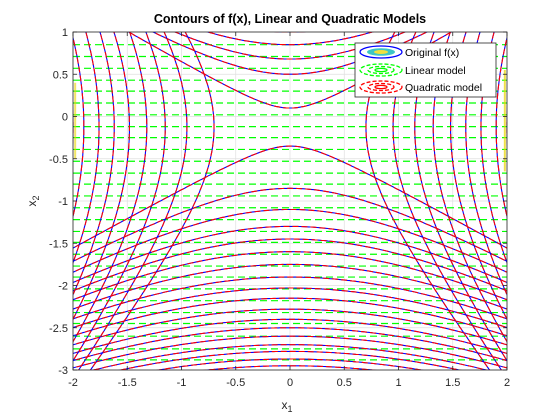  What do you see at coordinates (381, 70) in the screenshot?
I see `legend-swatch-linear` at bounding box center [381, 70].